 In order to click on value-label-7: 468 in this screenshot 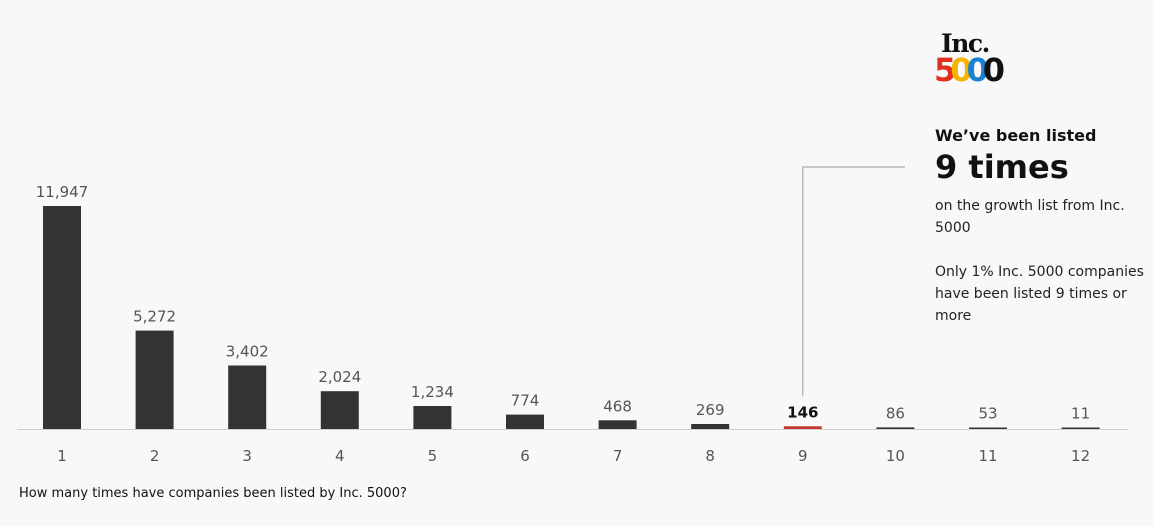, I will do `click(617, 406)`.